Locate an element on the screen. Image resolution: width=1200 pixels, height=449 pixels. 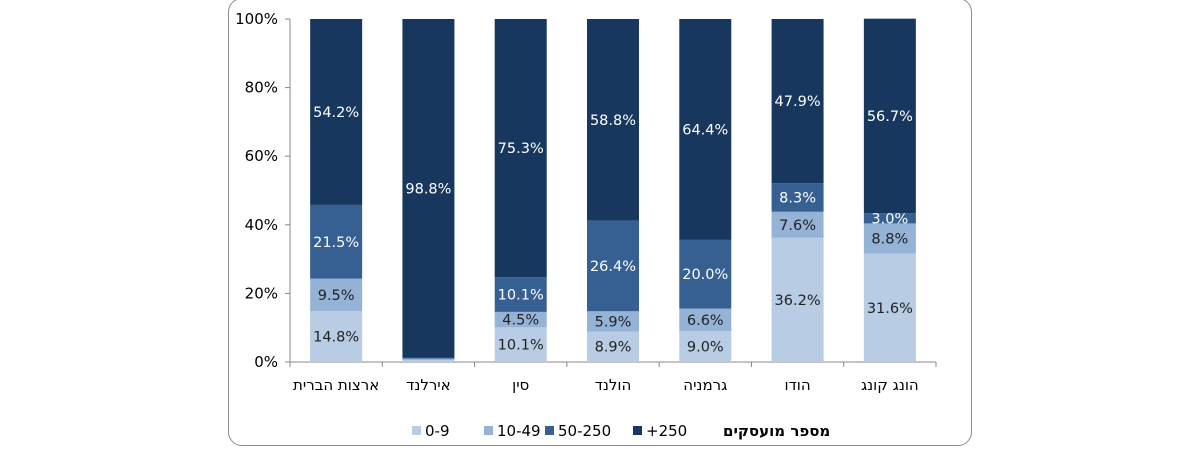
data-label: 8.9% is located at coordinates (613, 348).